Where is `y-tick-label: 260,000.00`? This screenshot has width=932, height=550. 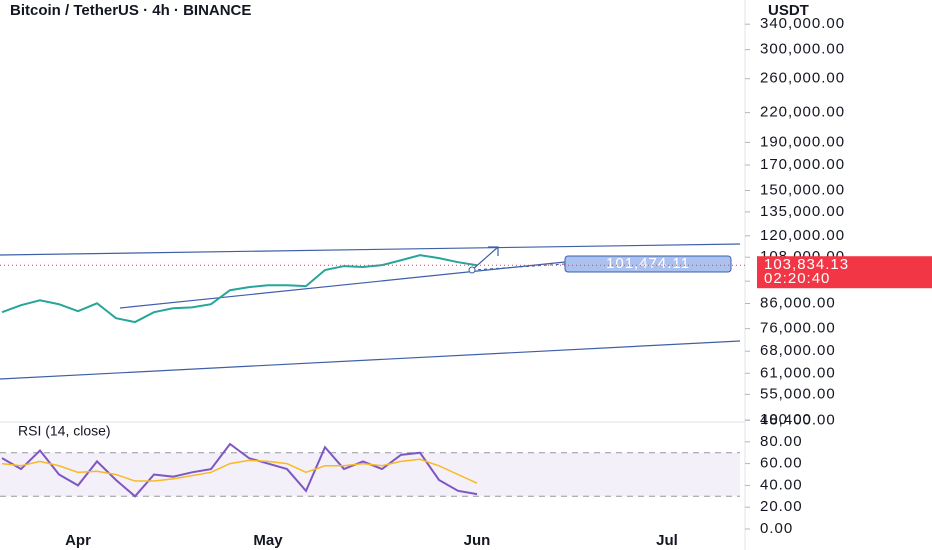
y-tick-label: 260,000.00 is located at coordinates (802, 78).